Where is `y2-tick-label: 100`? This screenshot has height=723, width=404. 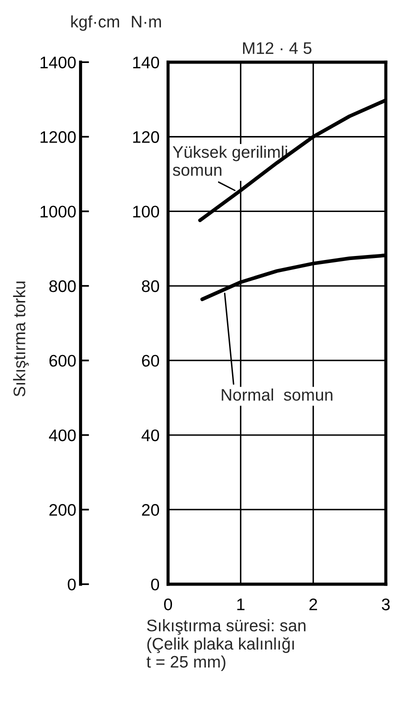
y2-tick-label: 100 is located at coordinates (146, 212).